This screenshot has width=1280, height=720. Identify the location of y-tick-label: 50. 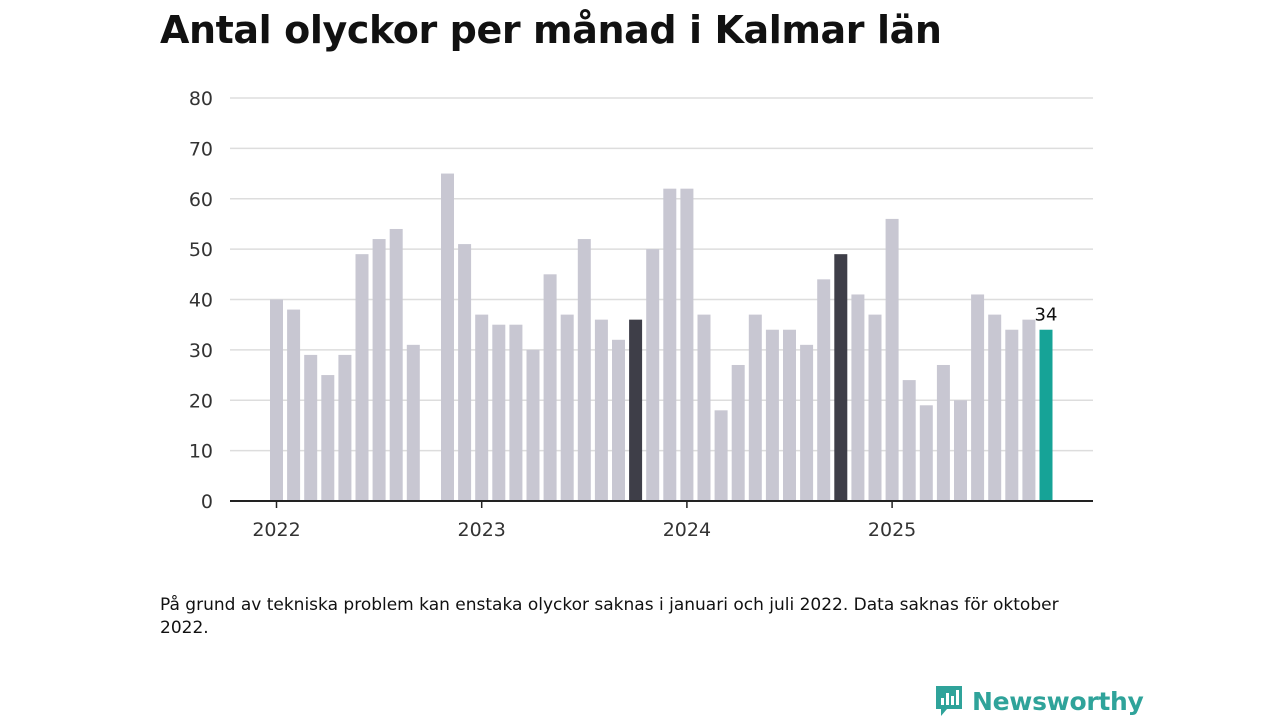
(201, 250).